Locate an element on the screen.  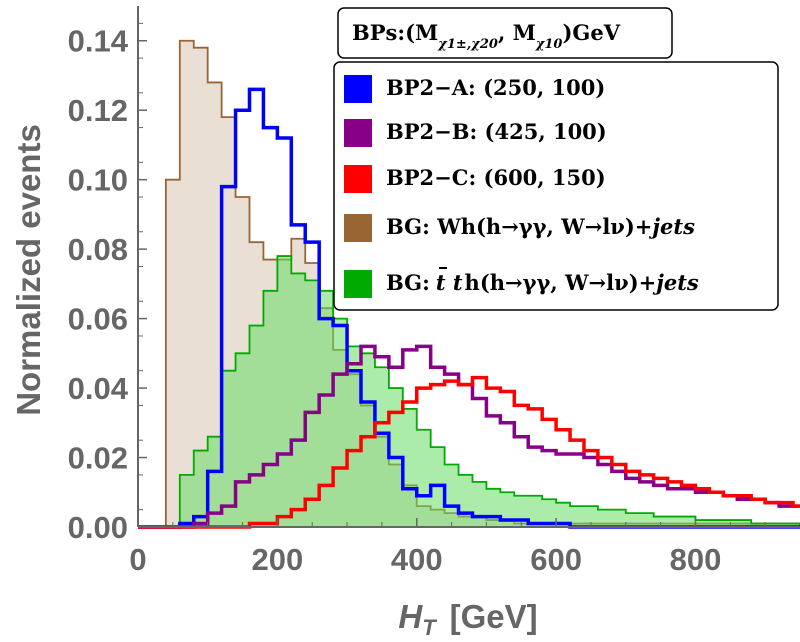
y-tick-label: 0.04 is located at coordinates (98, 388).